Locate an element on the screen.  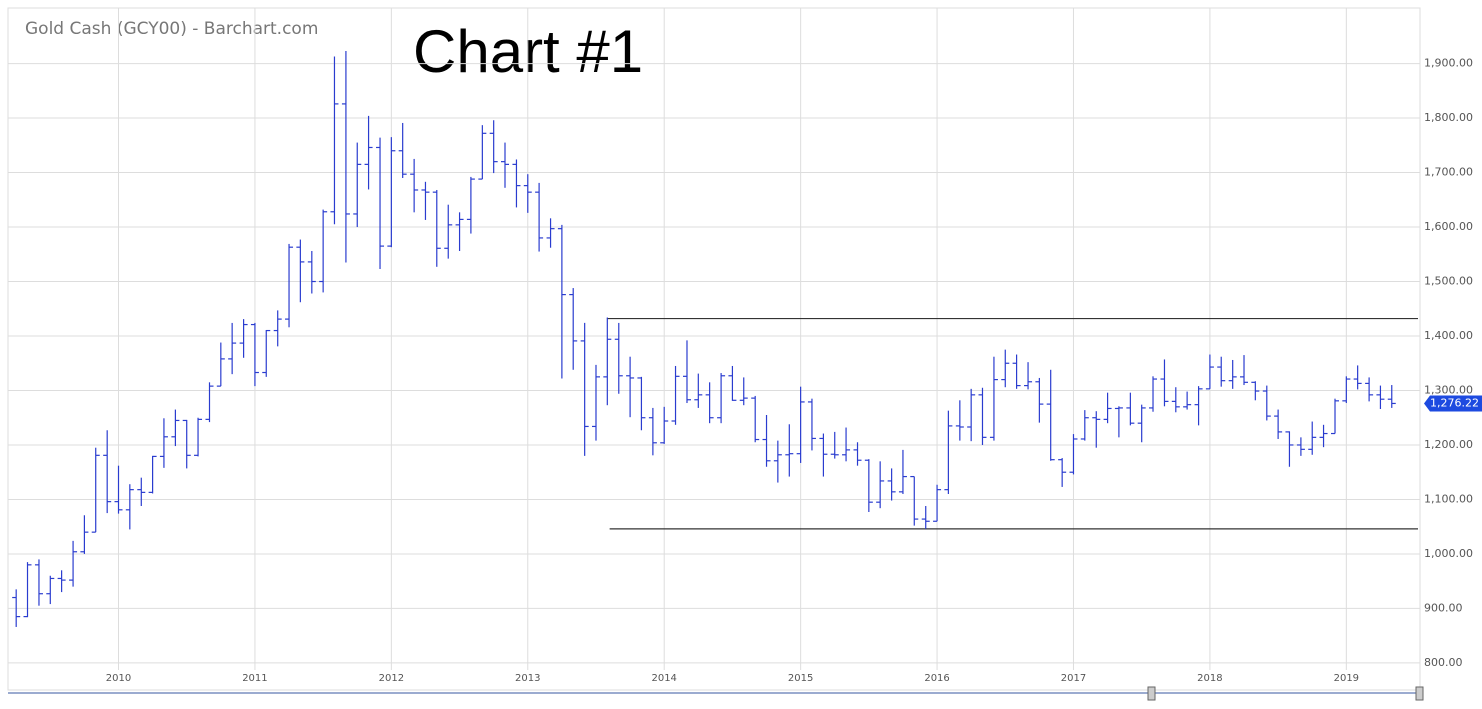
y-tick-label: 1,900.00 is located at coordinates (1448, 63).